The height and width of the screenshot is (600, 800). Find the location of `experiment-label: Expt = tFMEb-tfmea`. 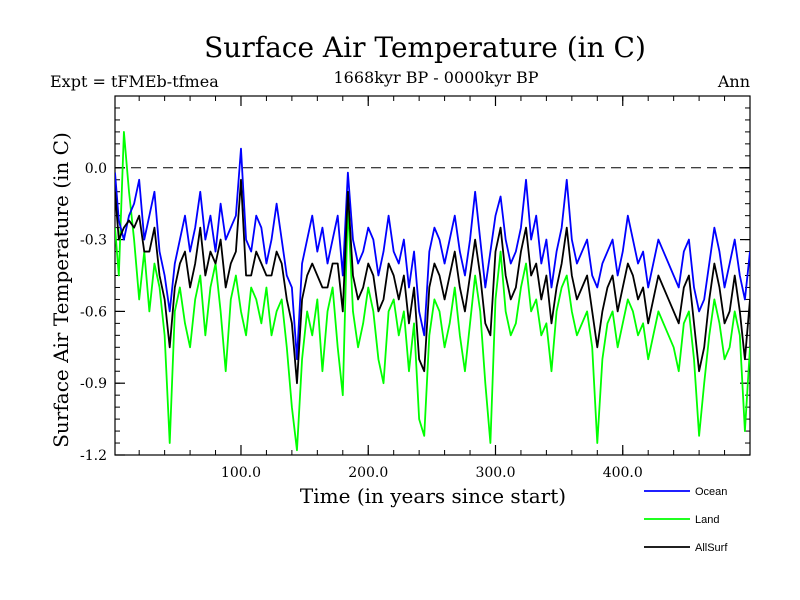

experiment-label: Expt = tFMEb-tfmea is located at coordinates (134, 81).